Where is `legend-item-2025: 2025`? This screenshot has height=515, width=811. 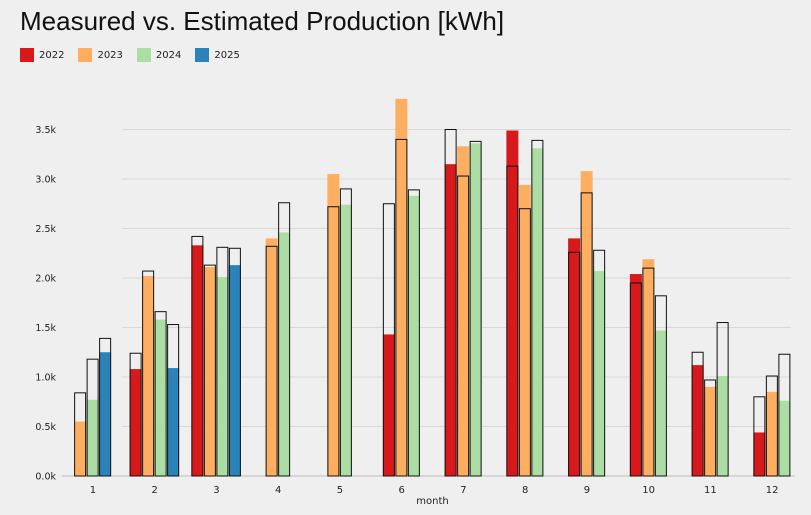
legend-item-2025: 2025 is located at coordinates (217, 55).